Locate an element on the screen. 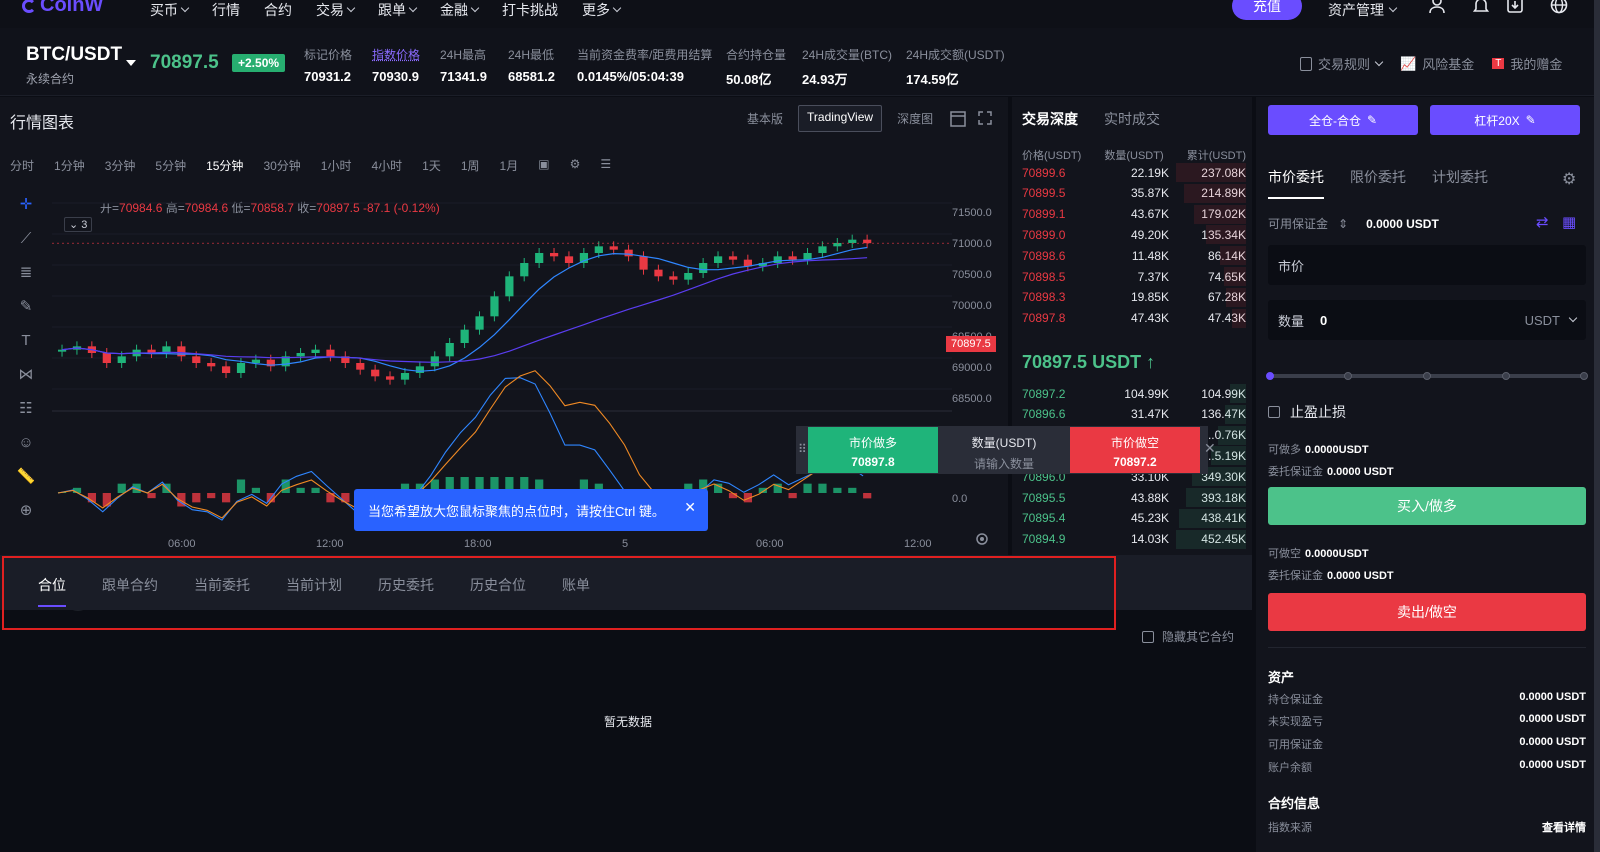 The height and width of the screenshot is (852, 1600). sell-short-button: 卖出/做空 is located at coordinates (1427, 612).